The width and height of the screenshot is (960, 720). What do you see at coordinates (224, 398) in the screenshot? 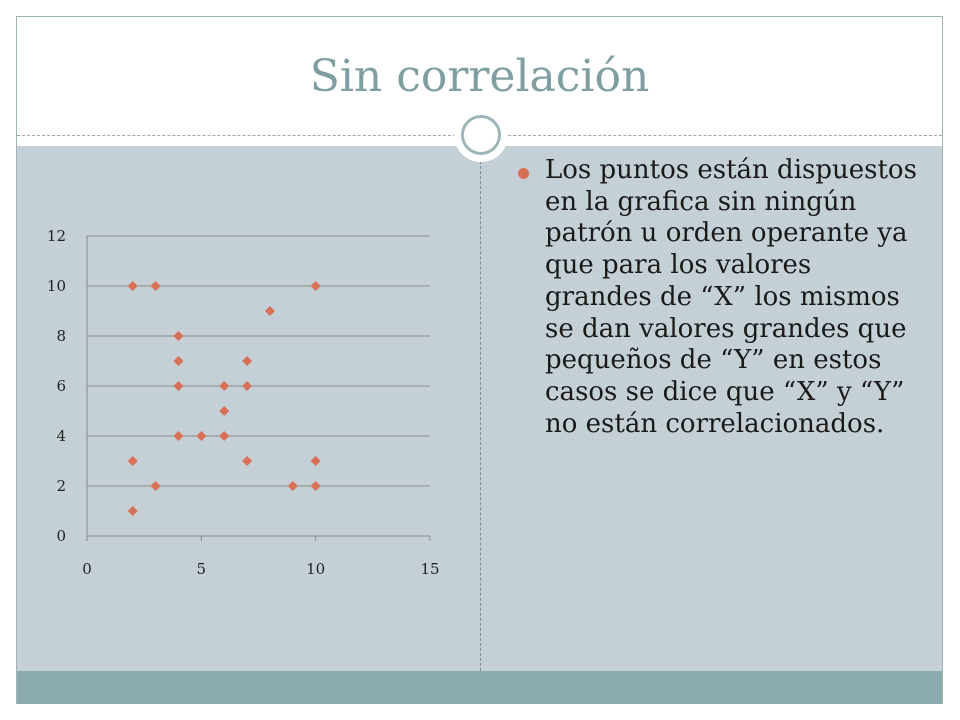
I see `chart-points` at bounding box center [224, 398].